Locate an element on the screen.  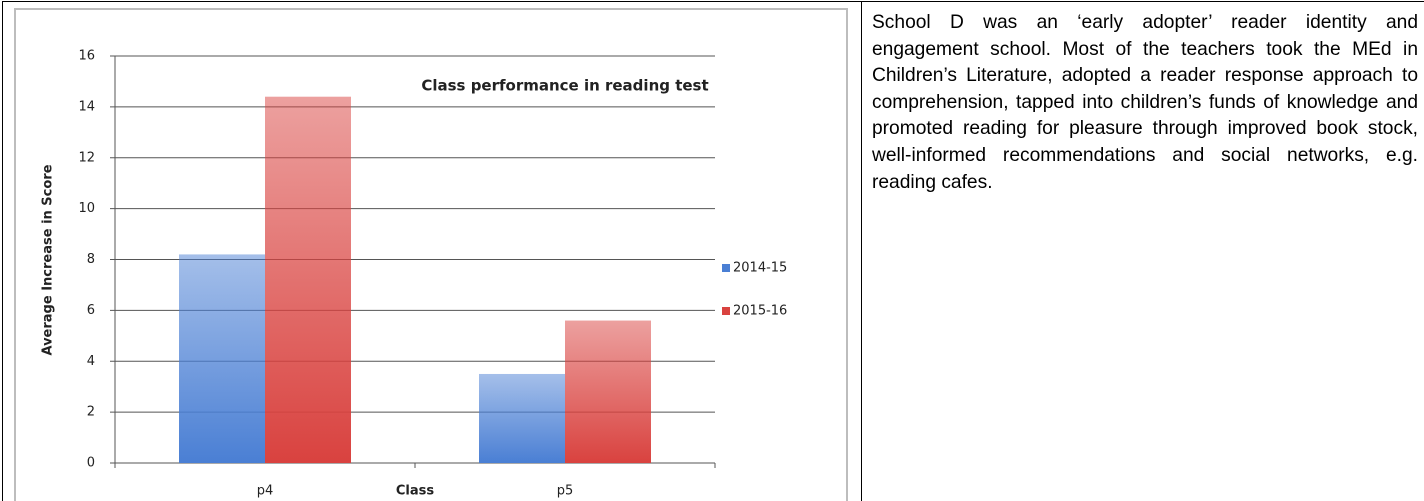
chart-title: Class performance in reading test is located at coordinates (564, 86).